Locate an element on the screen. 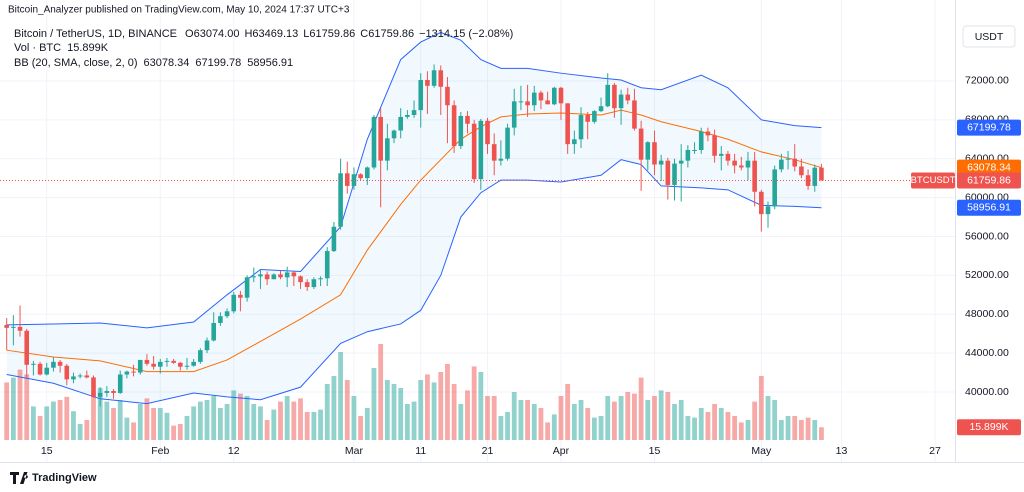 This screenshot has height=492, width=1024. x-tick-label: 11 is located at coordinates (420, 451).